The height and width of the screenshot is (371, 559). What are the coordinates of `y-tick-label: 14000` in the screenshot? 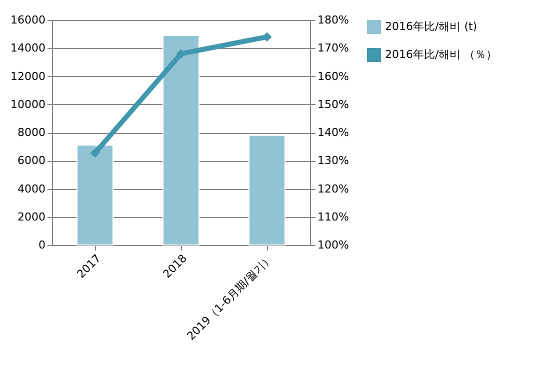 It's located at (28, 48).